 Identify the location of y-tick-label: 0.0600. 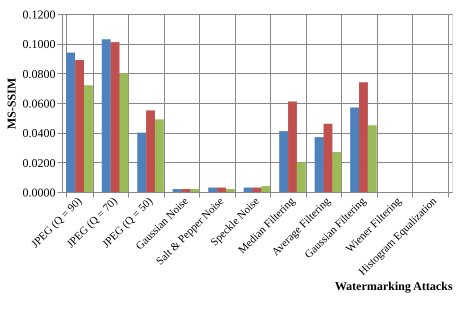
(39, 103).